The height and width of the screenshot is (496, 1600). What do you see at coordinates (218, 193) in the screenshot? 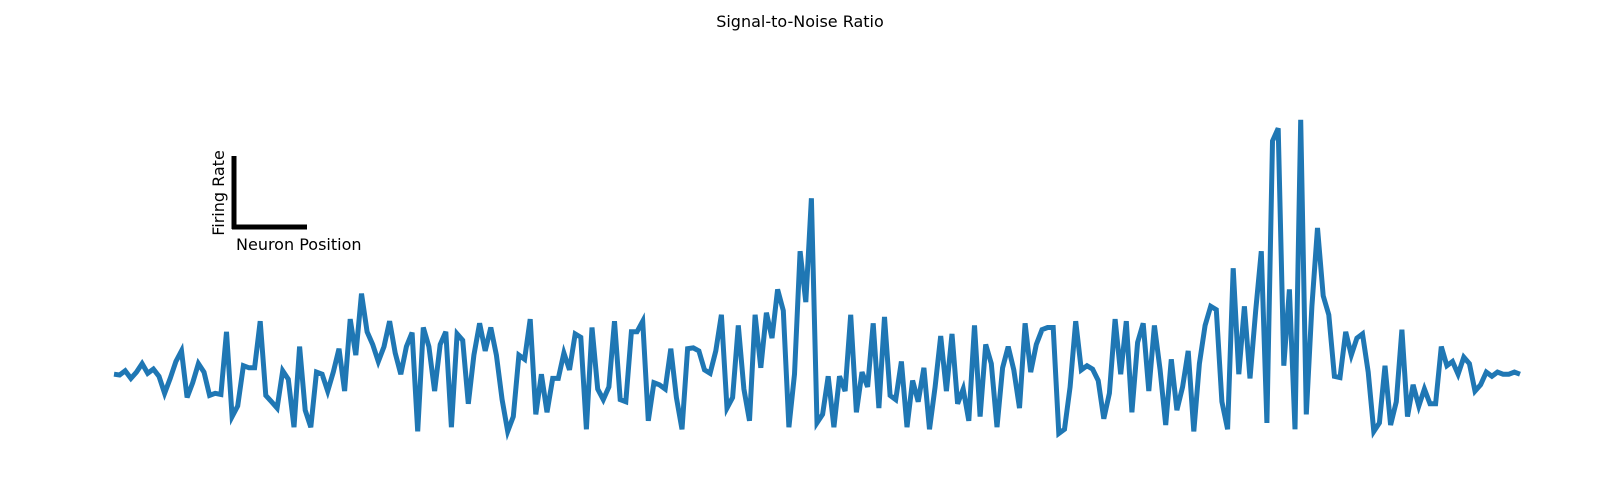
I see `scale-bar-y-label: Firing Rate` at bounding box center [218, 193].